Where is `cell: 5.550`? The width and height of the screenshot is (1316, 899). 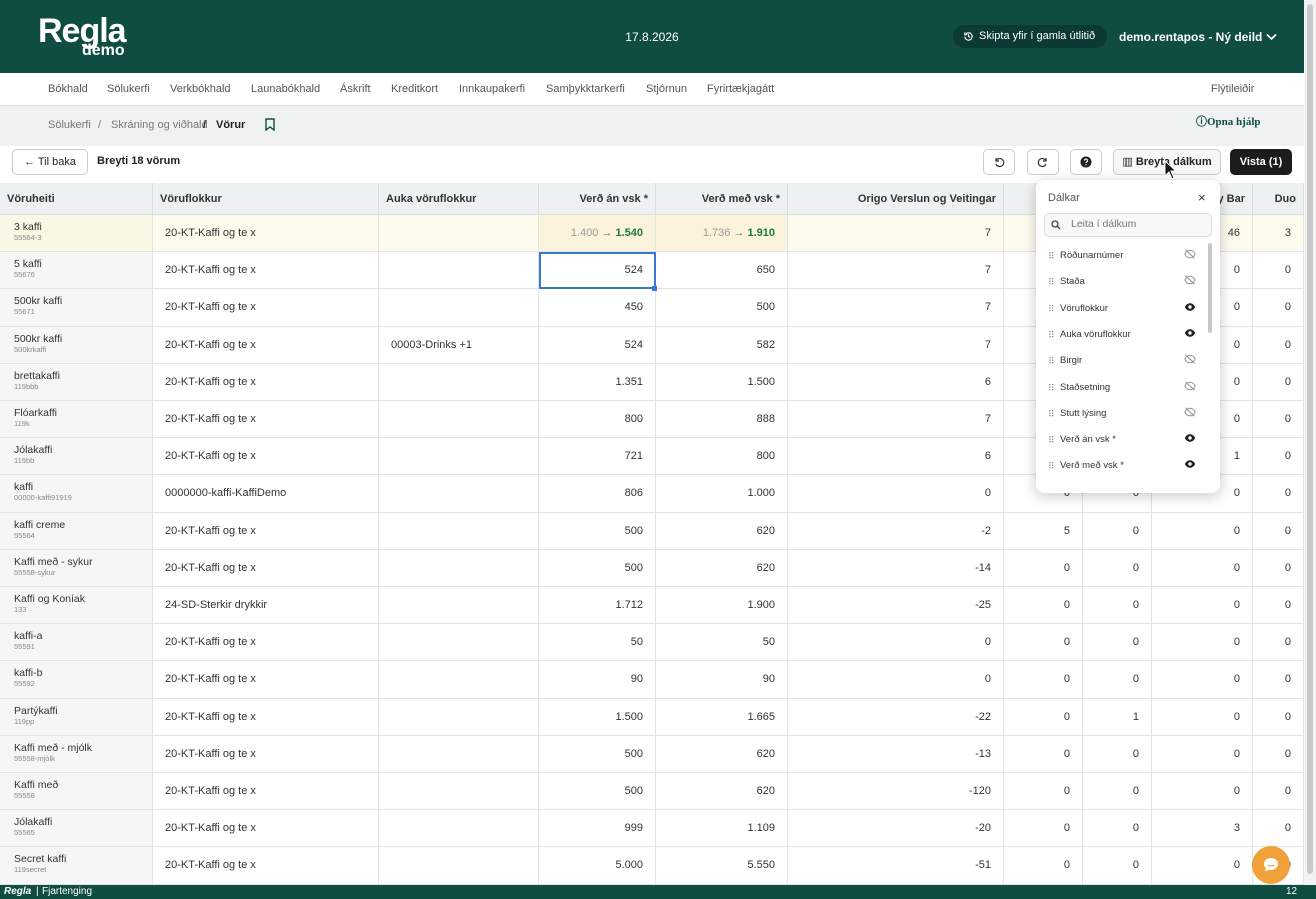
cell: 5.550 is located at coordinates (722, 866).